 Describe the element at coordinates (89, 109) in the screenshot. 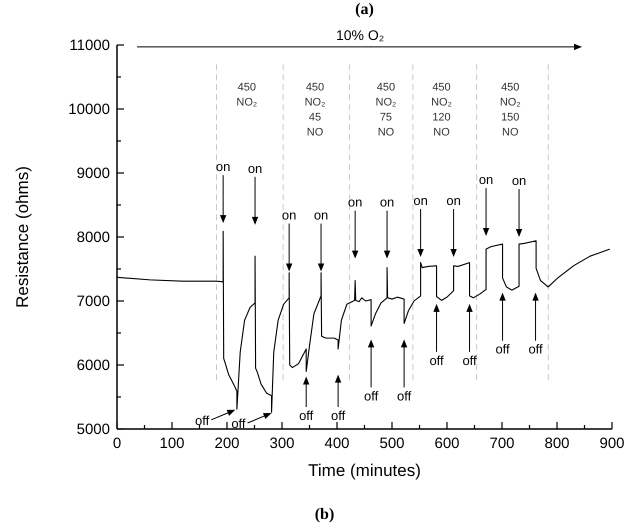

I see `y-tick-label: 10000` at that location.